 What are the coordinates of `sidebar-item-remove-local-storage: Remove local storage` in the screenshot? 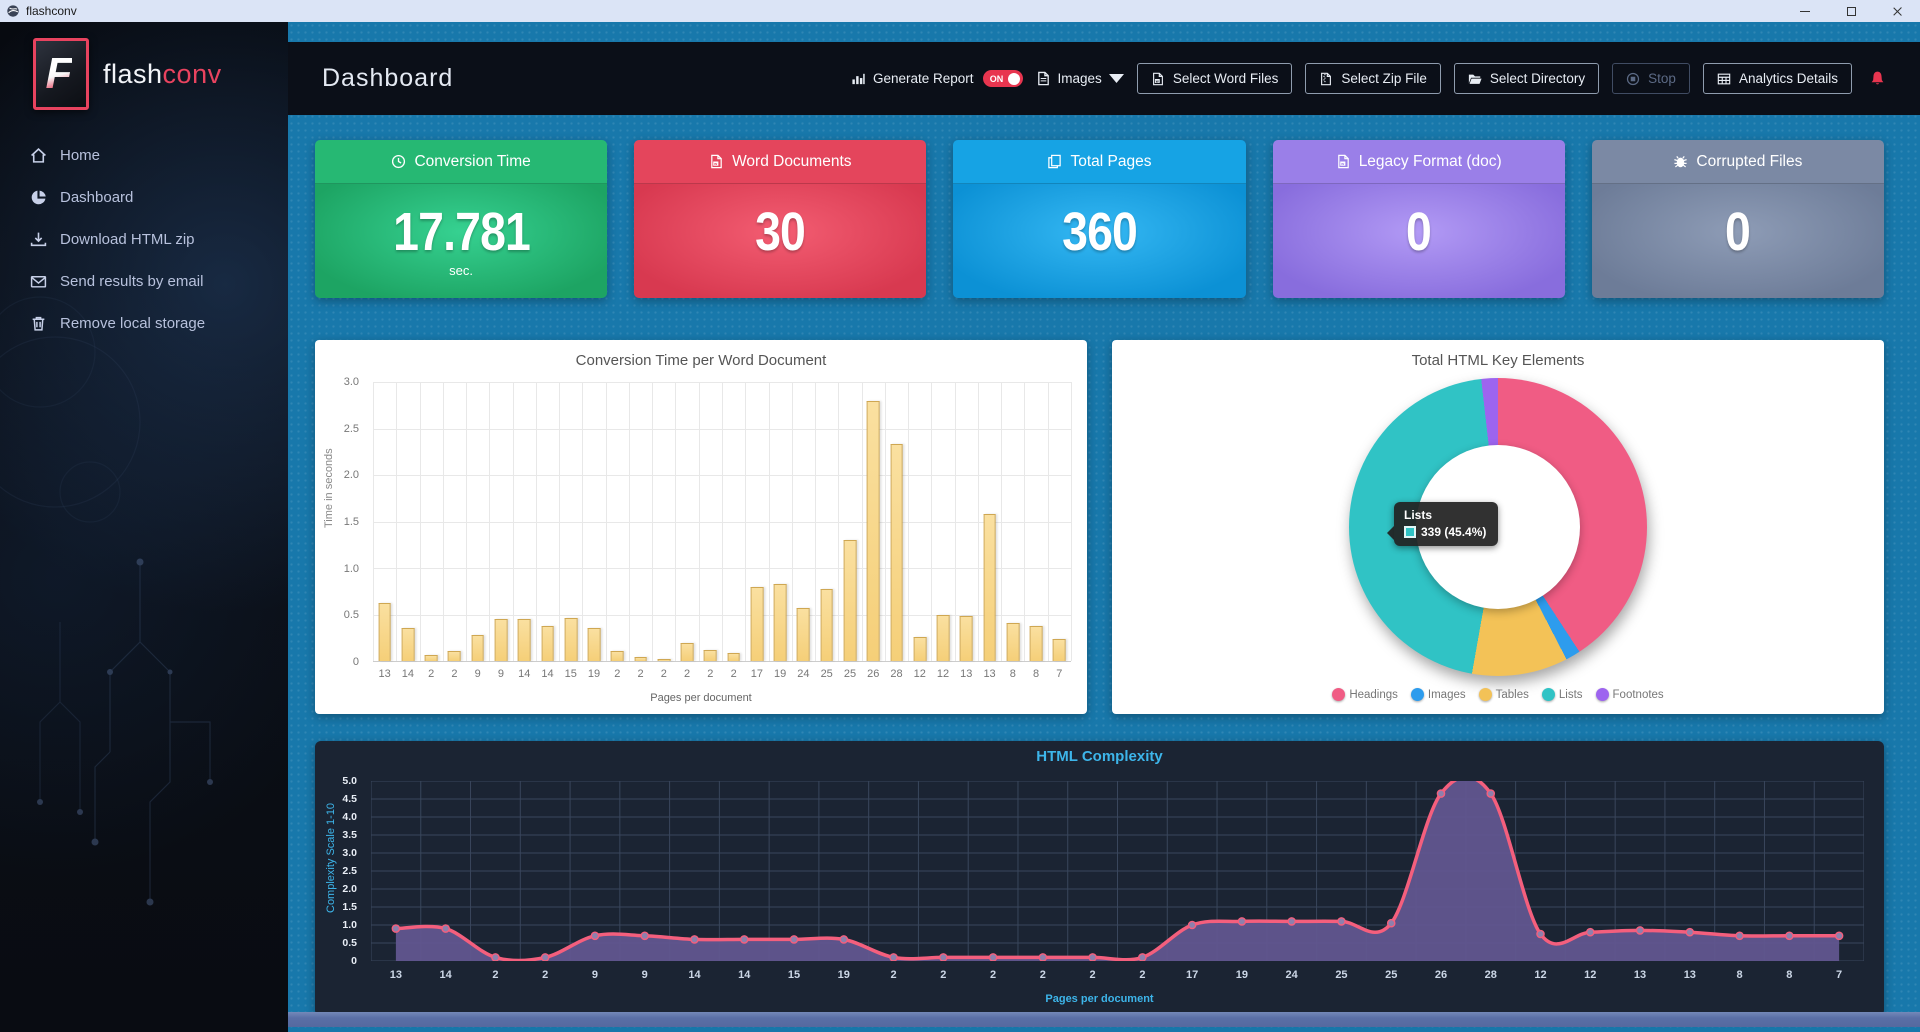 It's located at (144, 323).